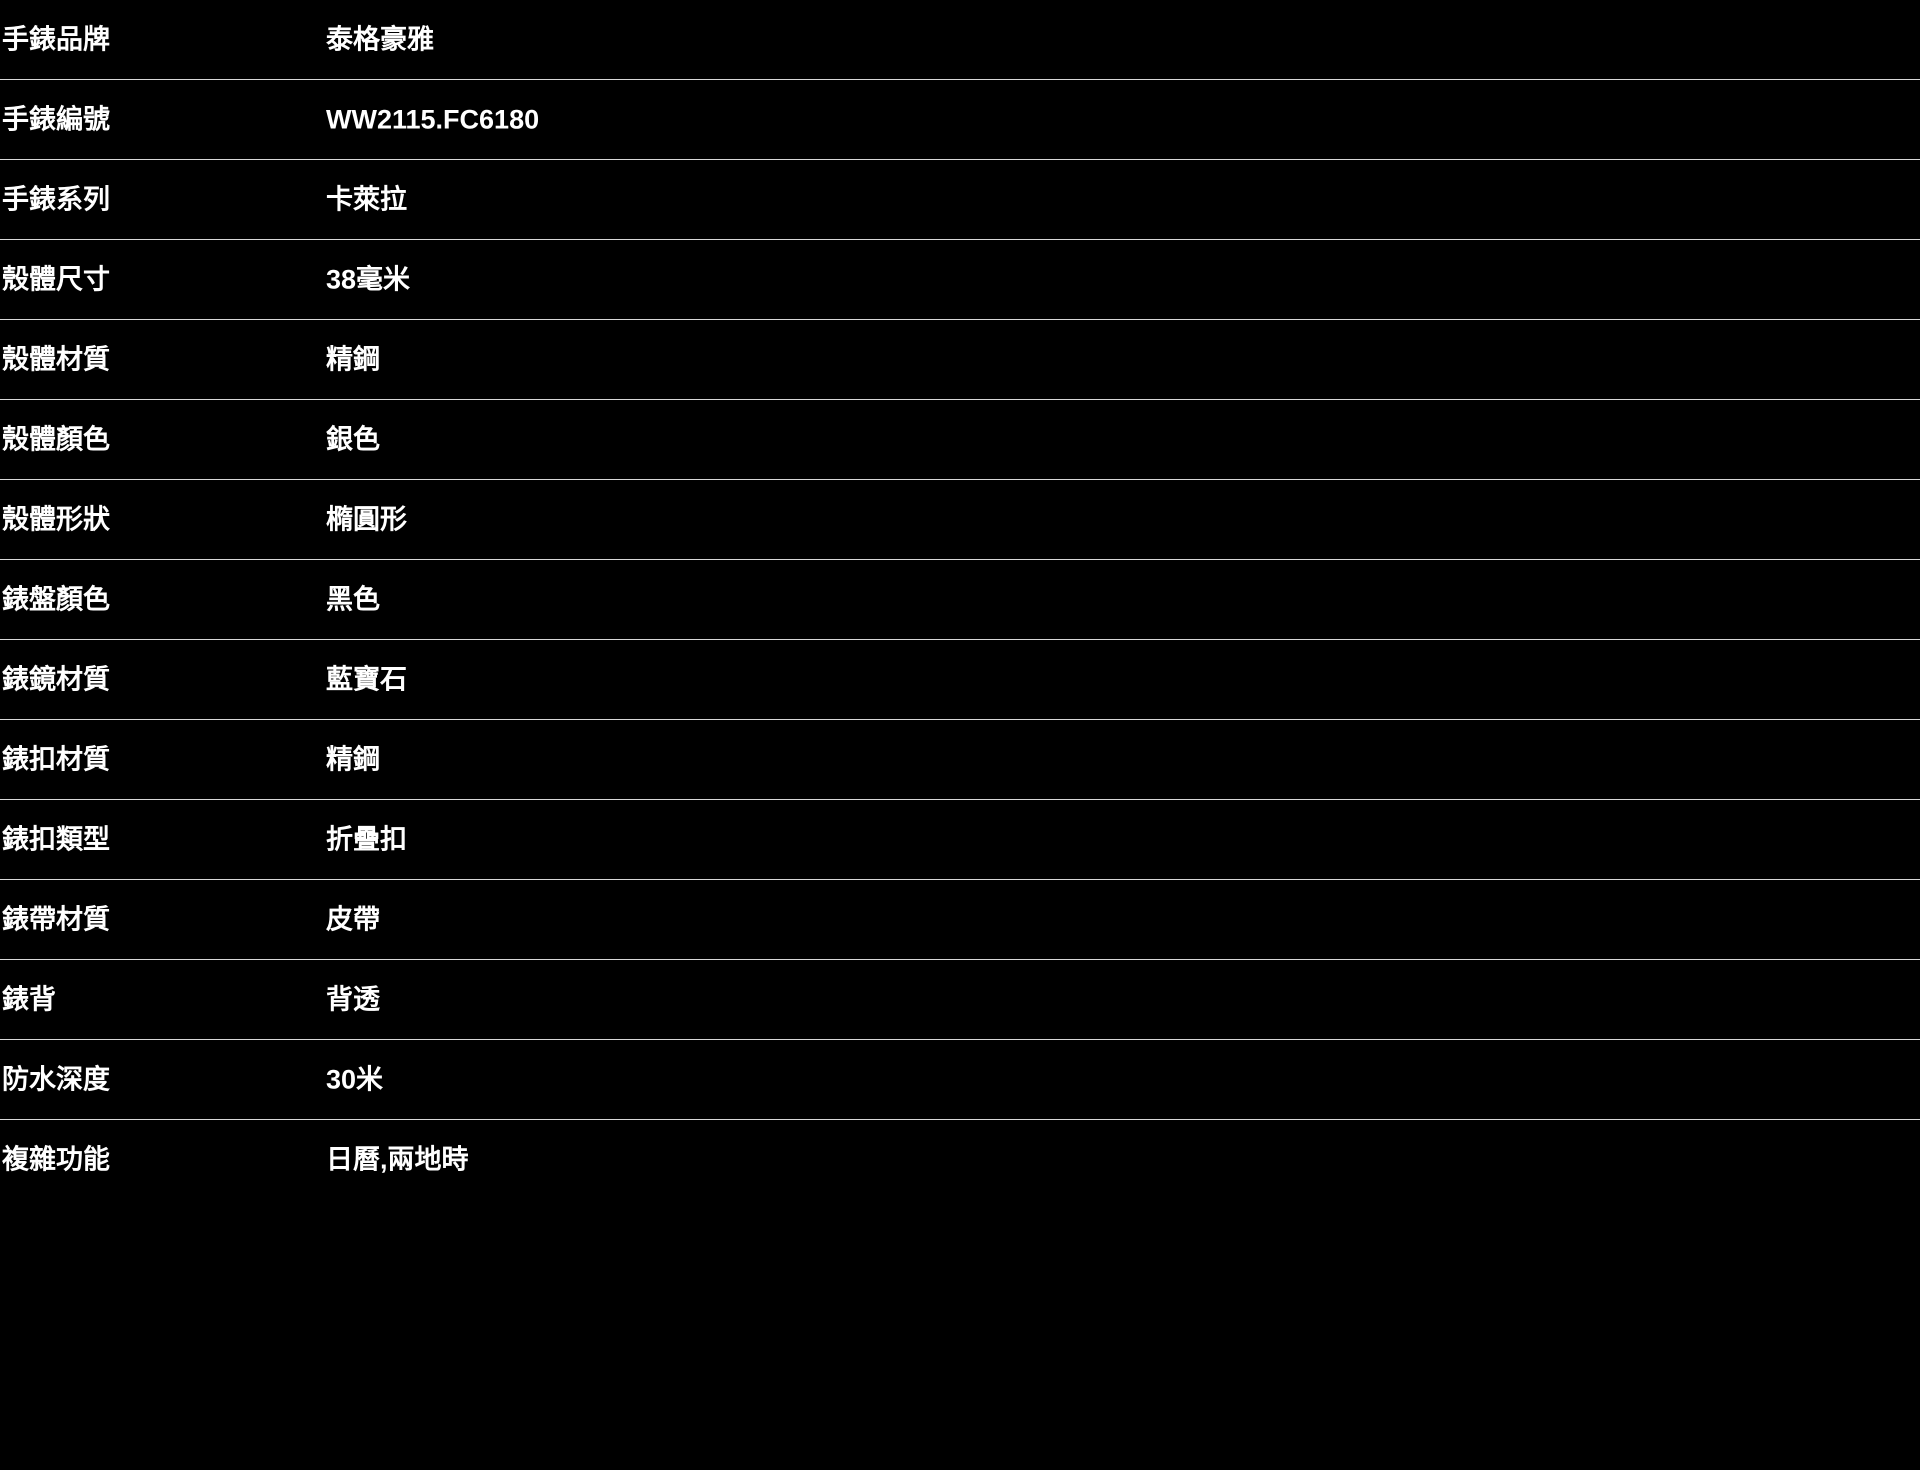 The width and height of the screenshot is (1920, 1470). What do you see at coordinates (960, 1080) in the screenshot?
I see `spec-row: 防水深度 30米` at bounding box center [960, 1080].